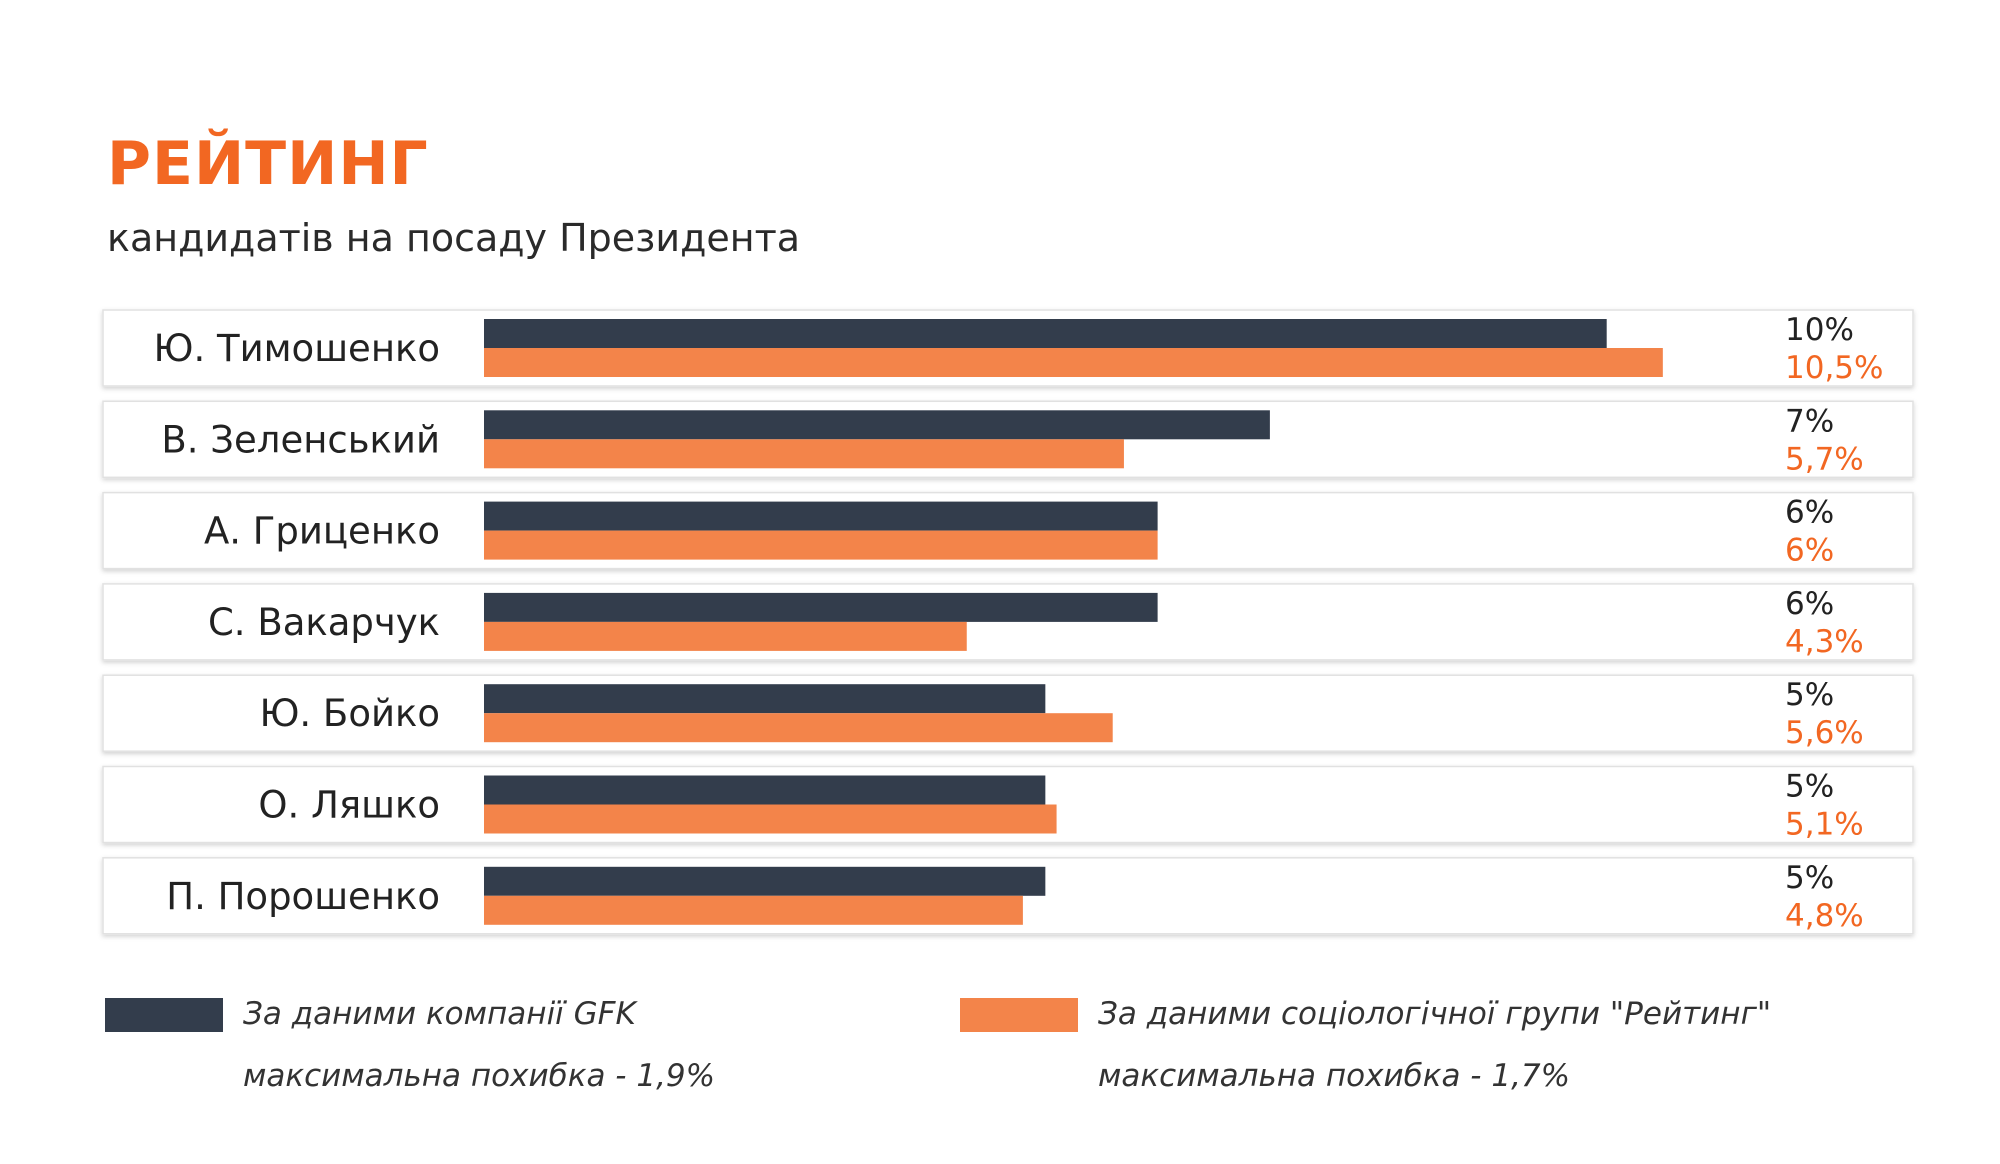 This screenshot has height=1164, width=2000. What do you see at coordinates (322, 531) in the screenshot?
I see `category-label: А. Гриценко` at bounding box center [322, 531].